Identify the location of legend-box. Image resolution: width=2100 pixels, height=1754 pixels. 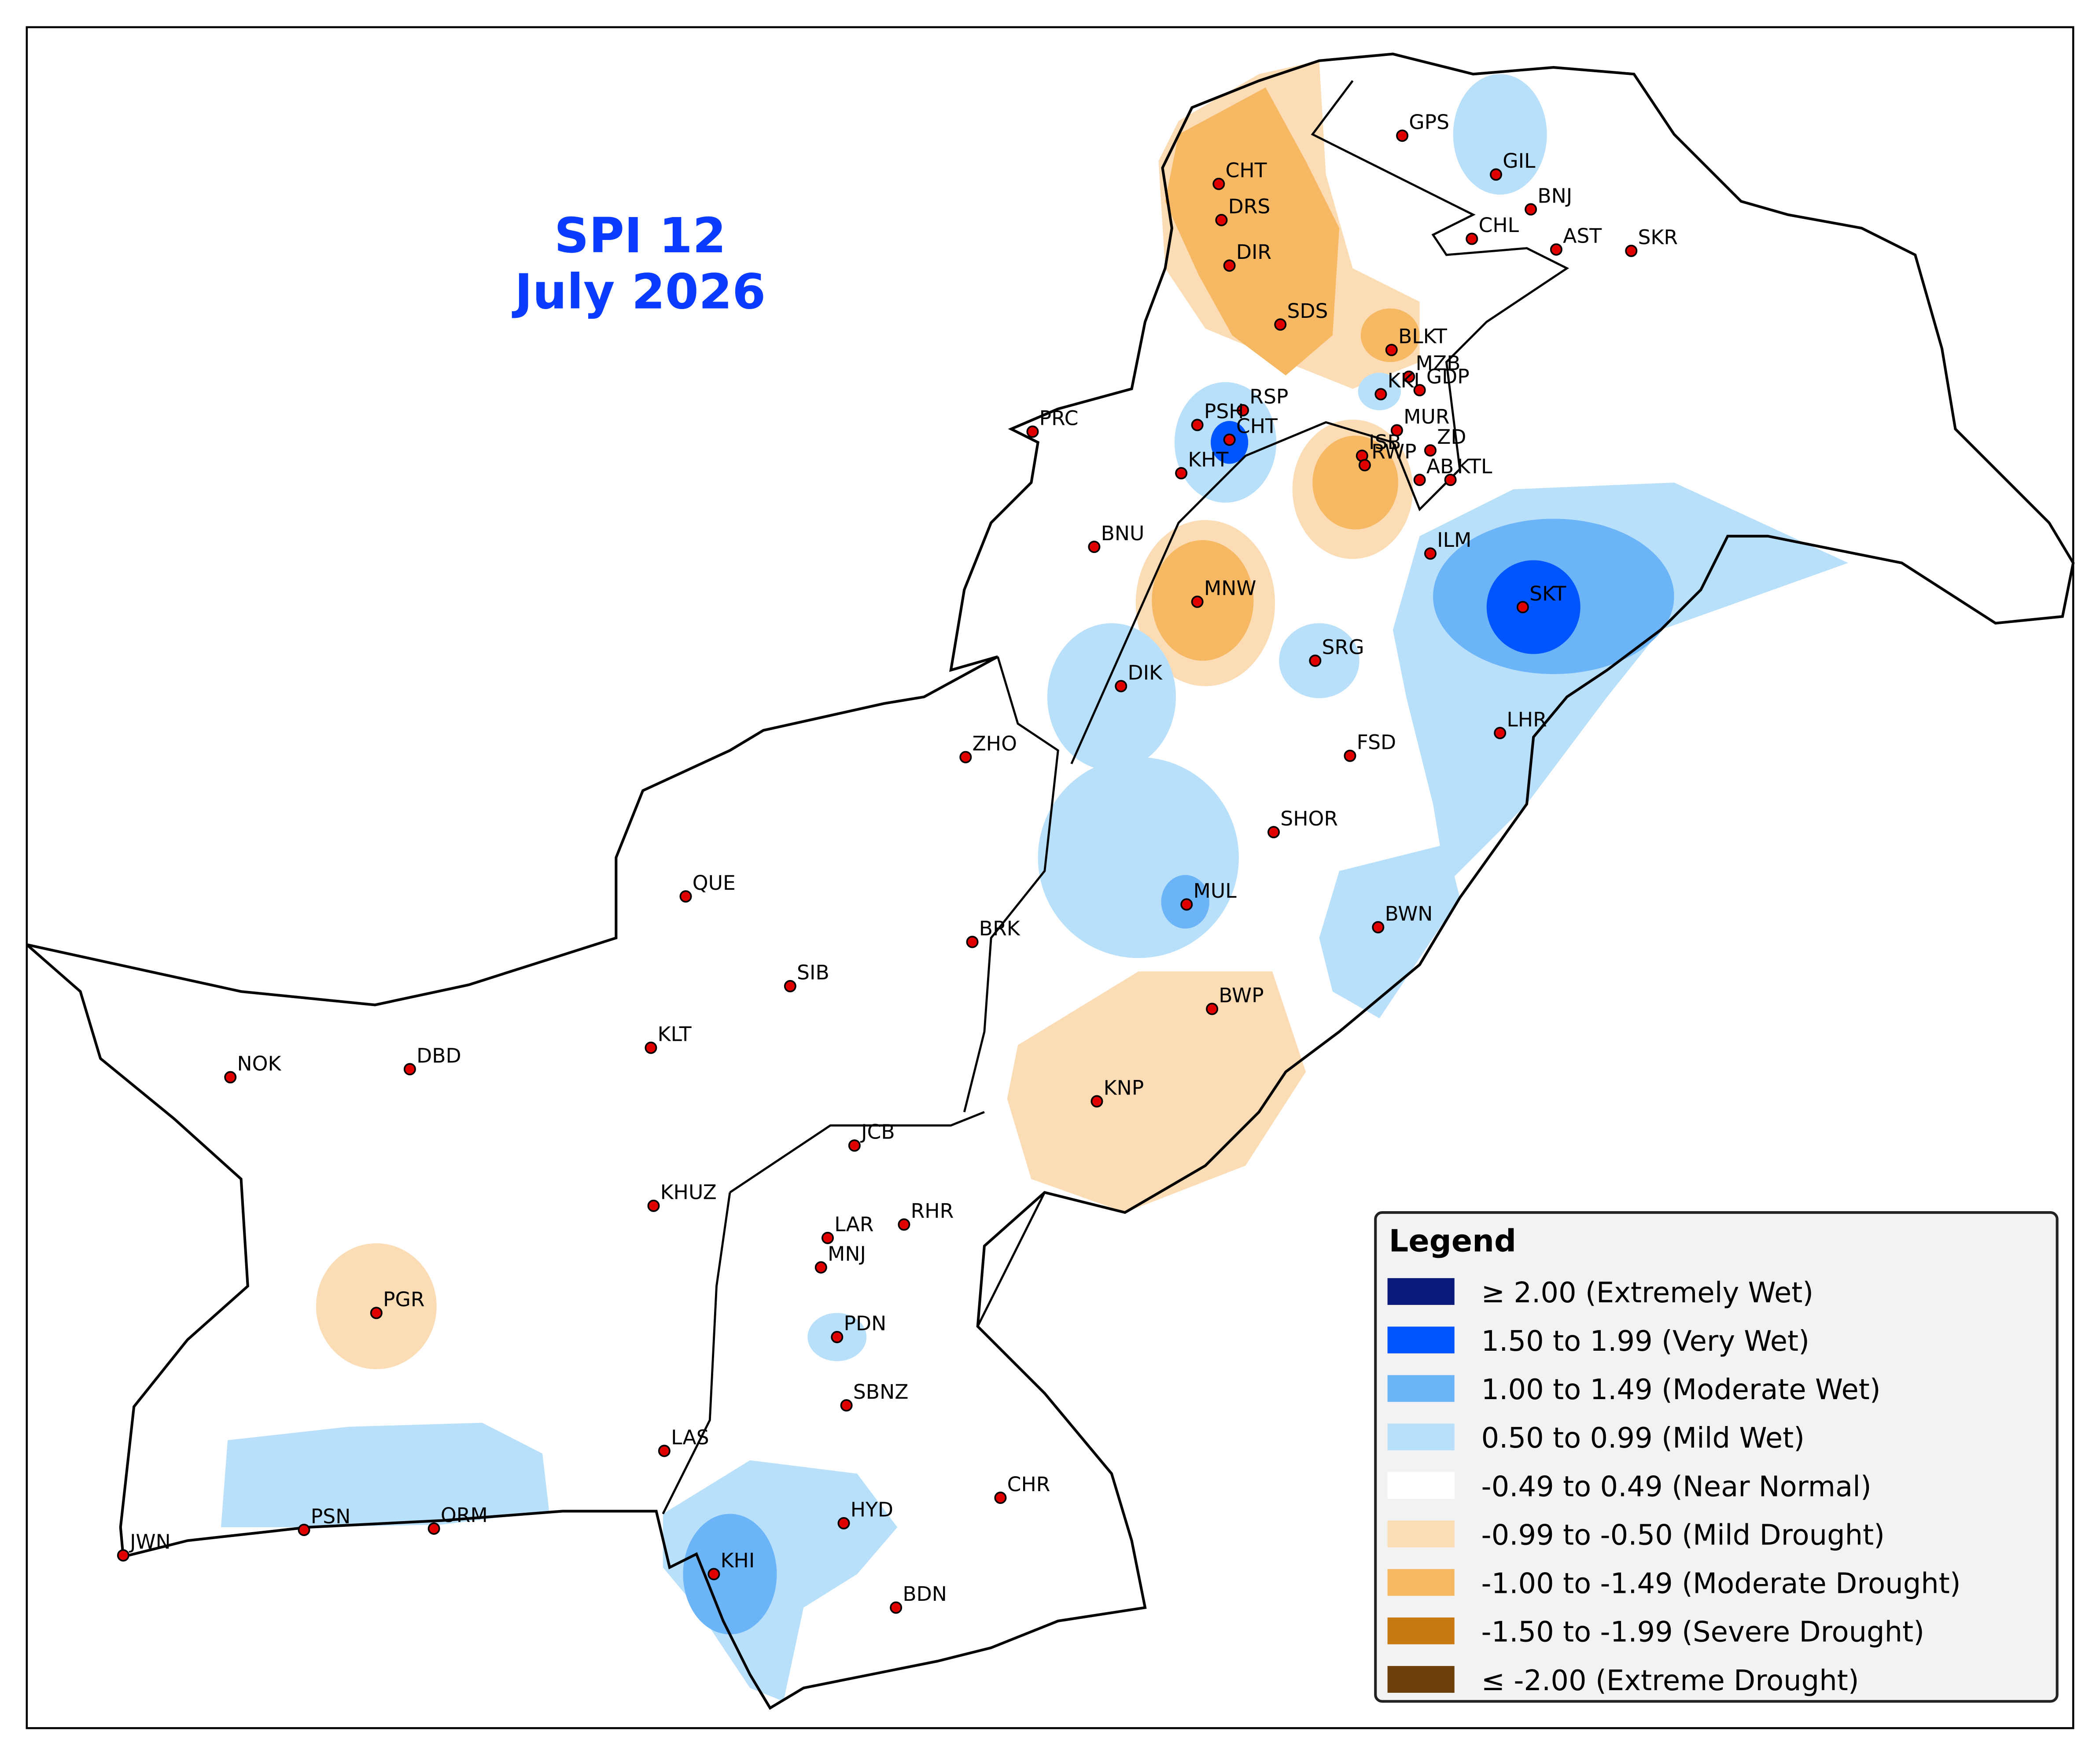
(1716, 1457).